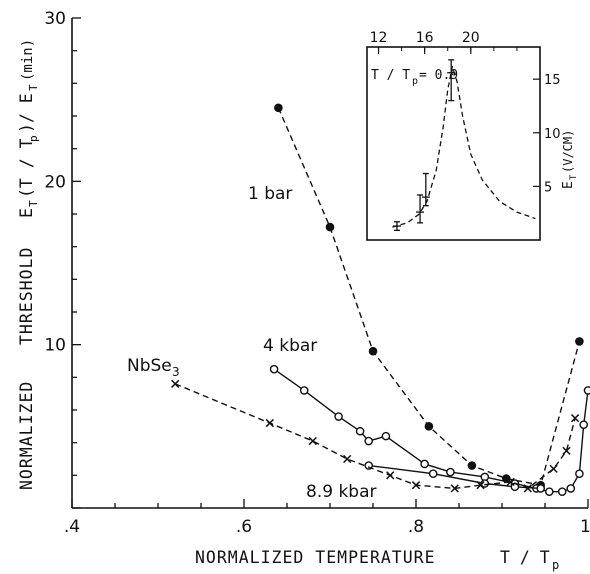 The image size is (590, 574). I want to click on x-tick-label: 1.0, so click(585, 527).